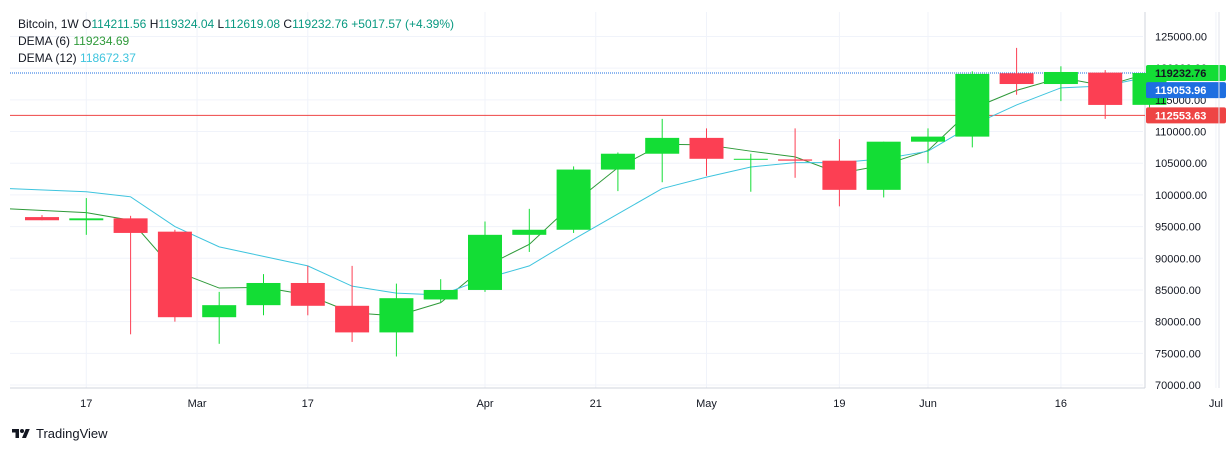 The height and width of the screenshot is (452, 1231). Describe the element at coordinates (108, 58) in the screenshot. I see `dema12-value: 118672.37` at that location.